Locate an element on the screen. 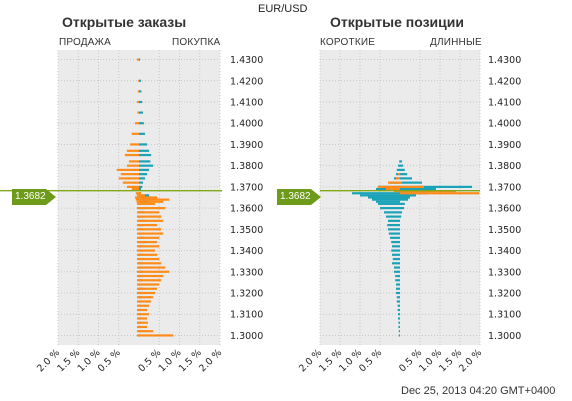 Image resolution: width=572 pixels, height=401 pixels. positions-y-tick-label: 1.3300 is located at coordinates (504, 272).